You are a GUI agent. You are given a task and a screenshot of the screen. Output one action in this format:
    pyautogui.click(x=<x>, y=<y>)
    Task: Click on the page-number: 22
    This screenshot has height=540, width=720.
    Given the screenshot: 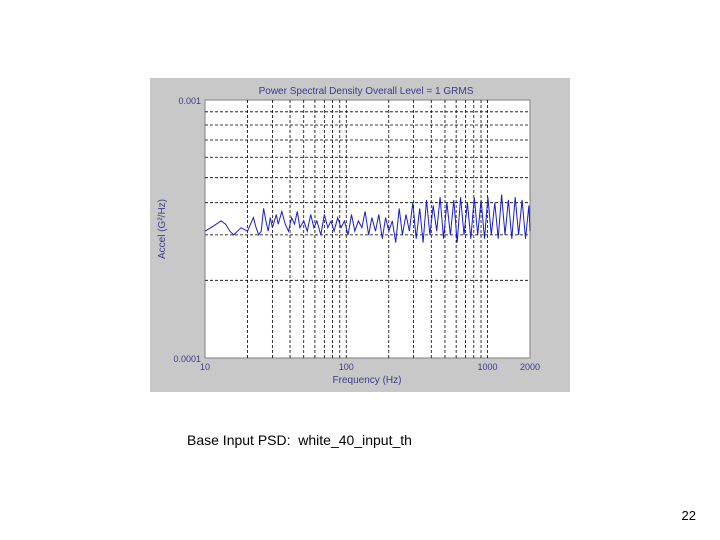 What is the action you would take?
    pyautogui.click(x=688, y=515)
    